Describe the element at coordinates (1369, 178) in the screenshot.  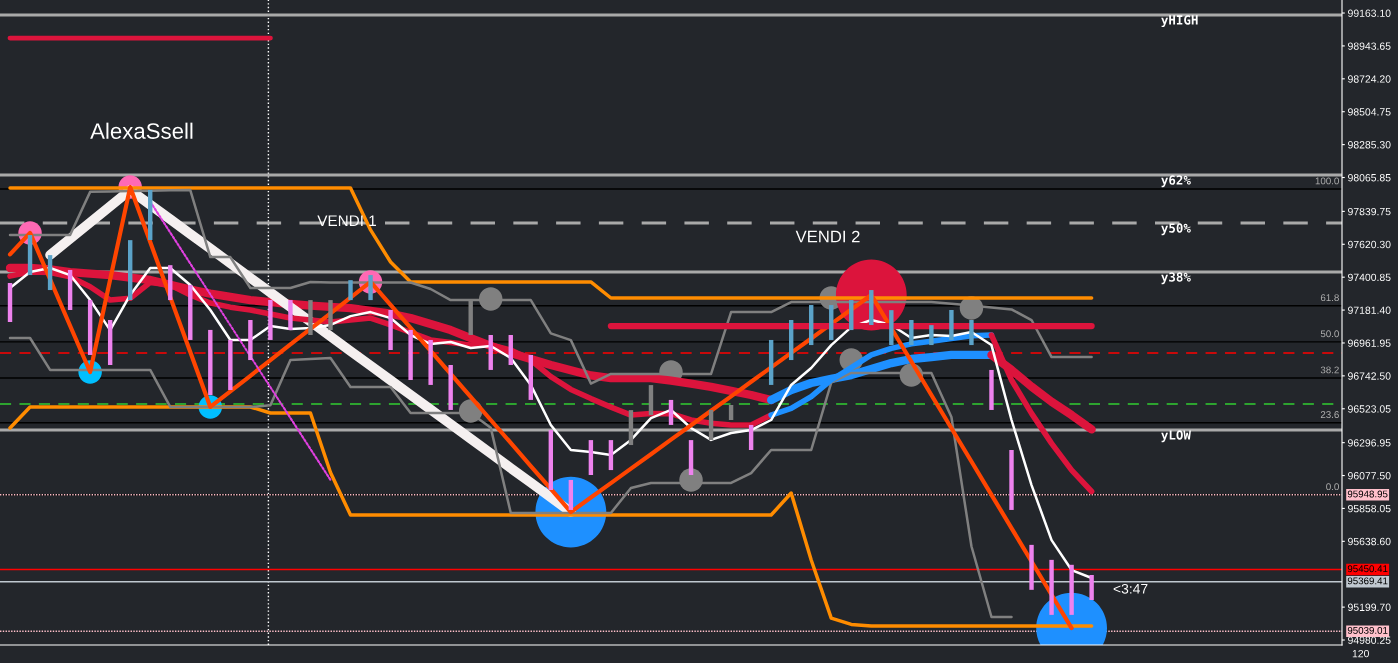
I see `y-tick-label: 98065.85` at that location.